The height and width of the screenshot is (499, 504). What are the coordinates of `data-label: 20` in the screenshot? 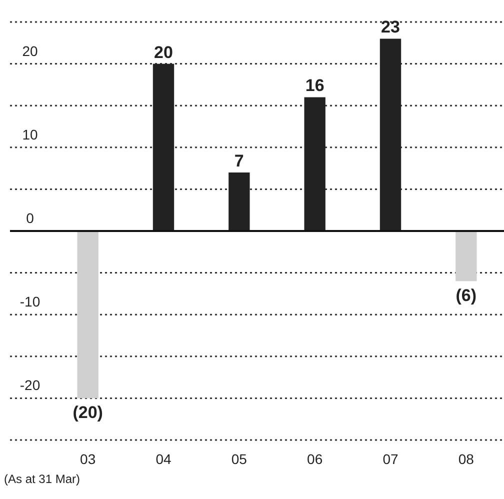 It's located at (163, 52).